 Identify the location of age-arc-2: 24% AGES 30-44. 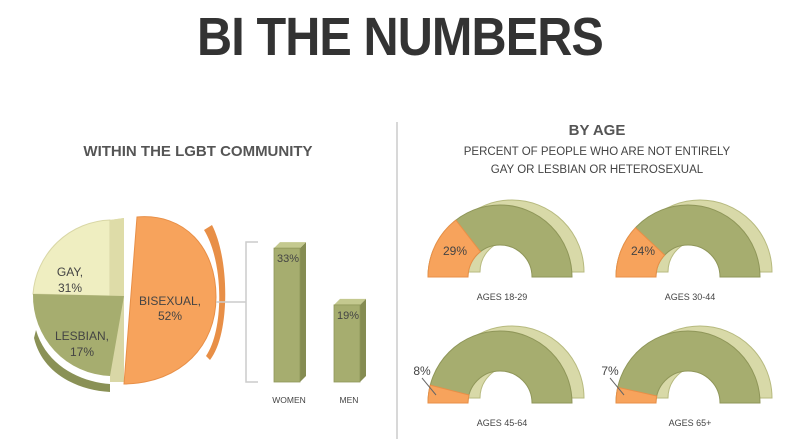
(694, 250).